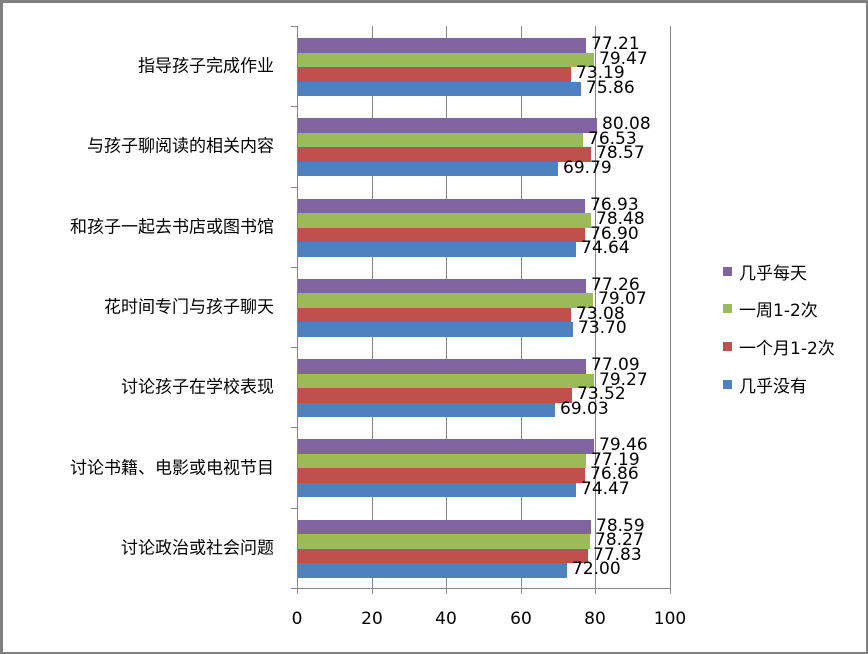  What do you see at coordinates (617, 554) in the screenshot?
I see `data-label: 77.83` at bounding box center [617, 554].